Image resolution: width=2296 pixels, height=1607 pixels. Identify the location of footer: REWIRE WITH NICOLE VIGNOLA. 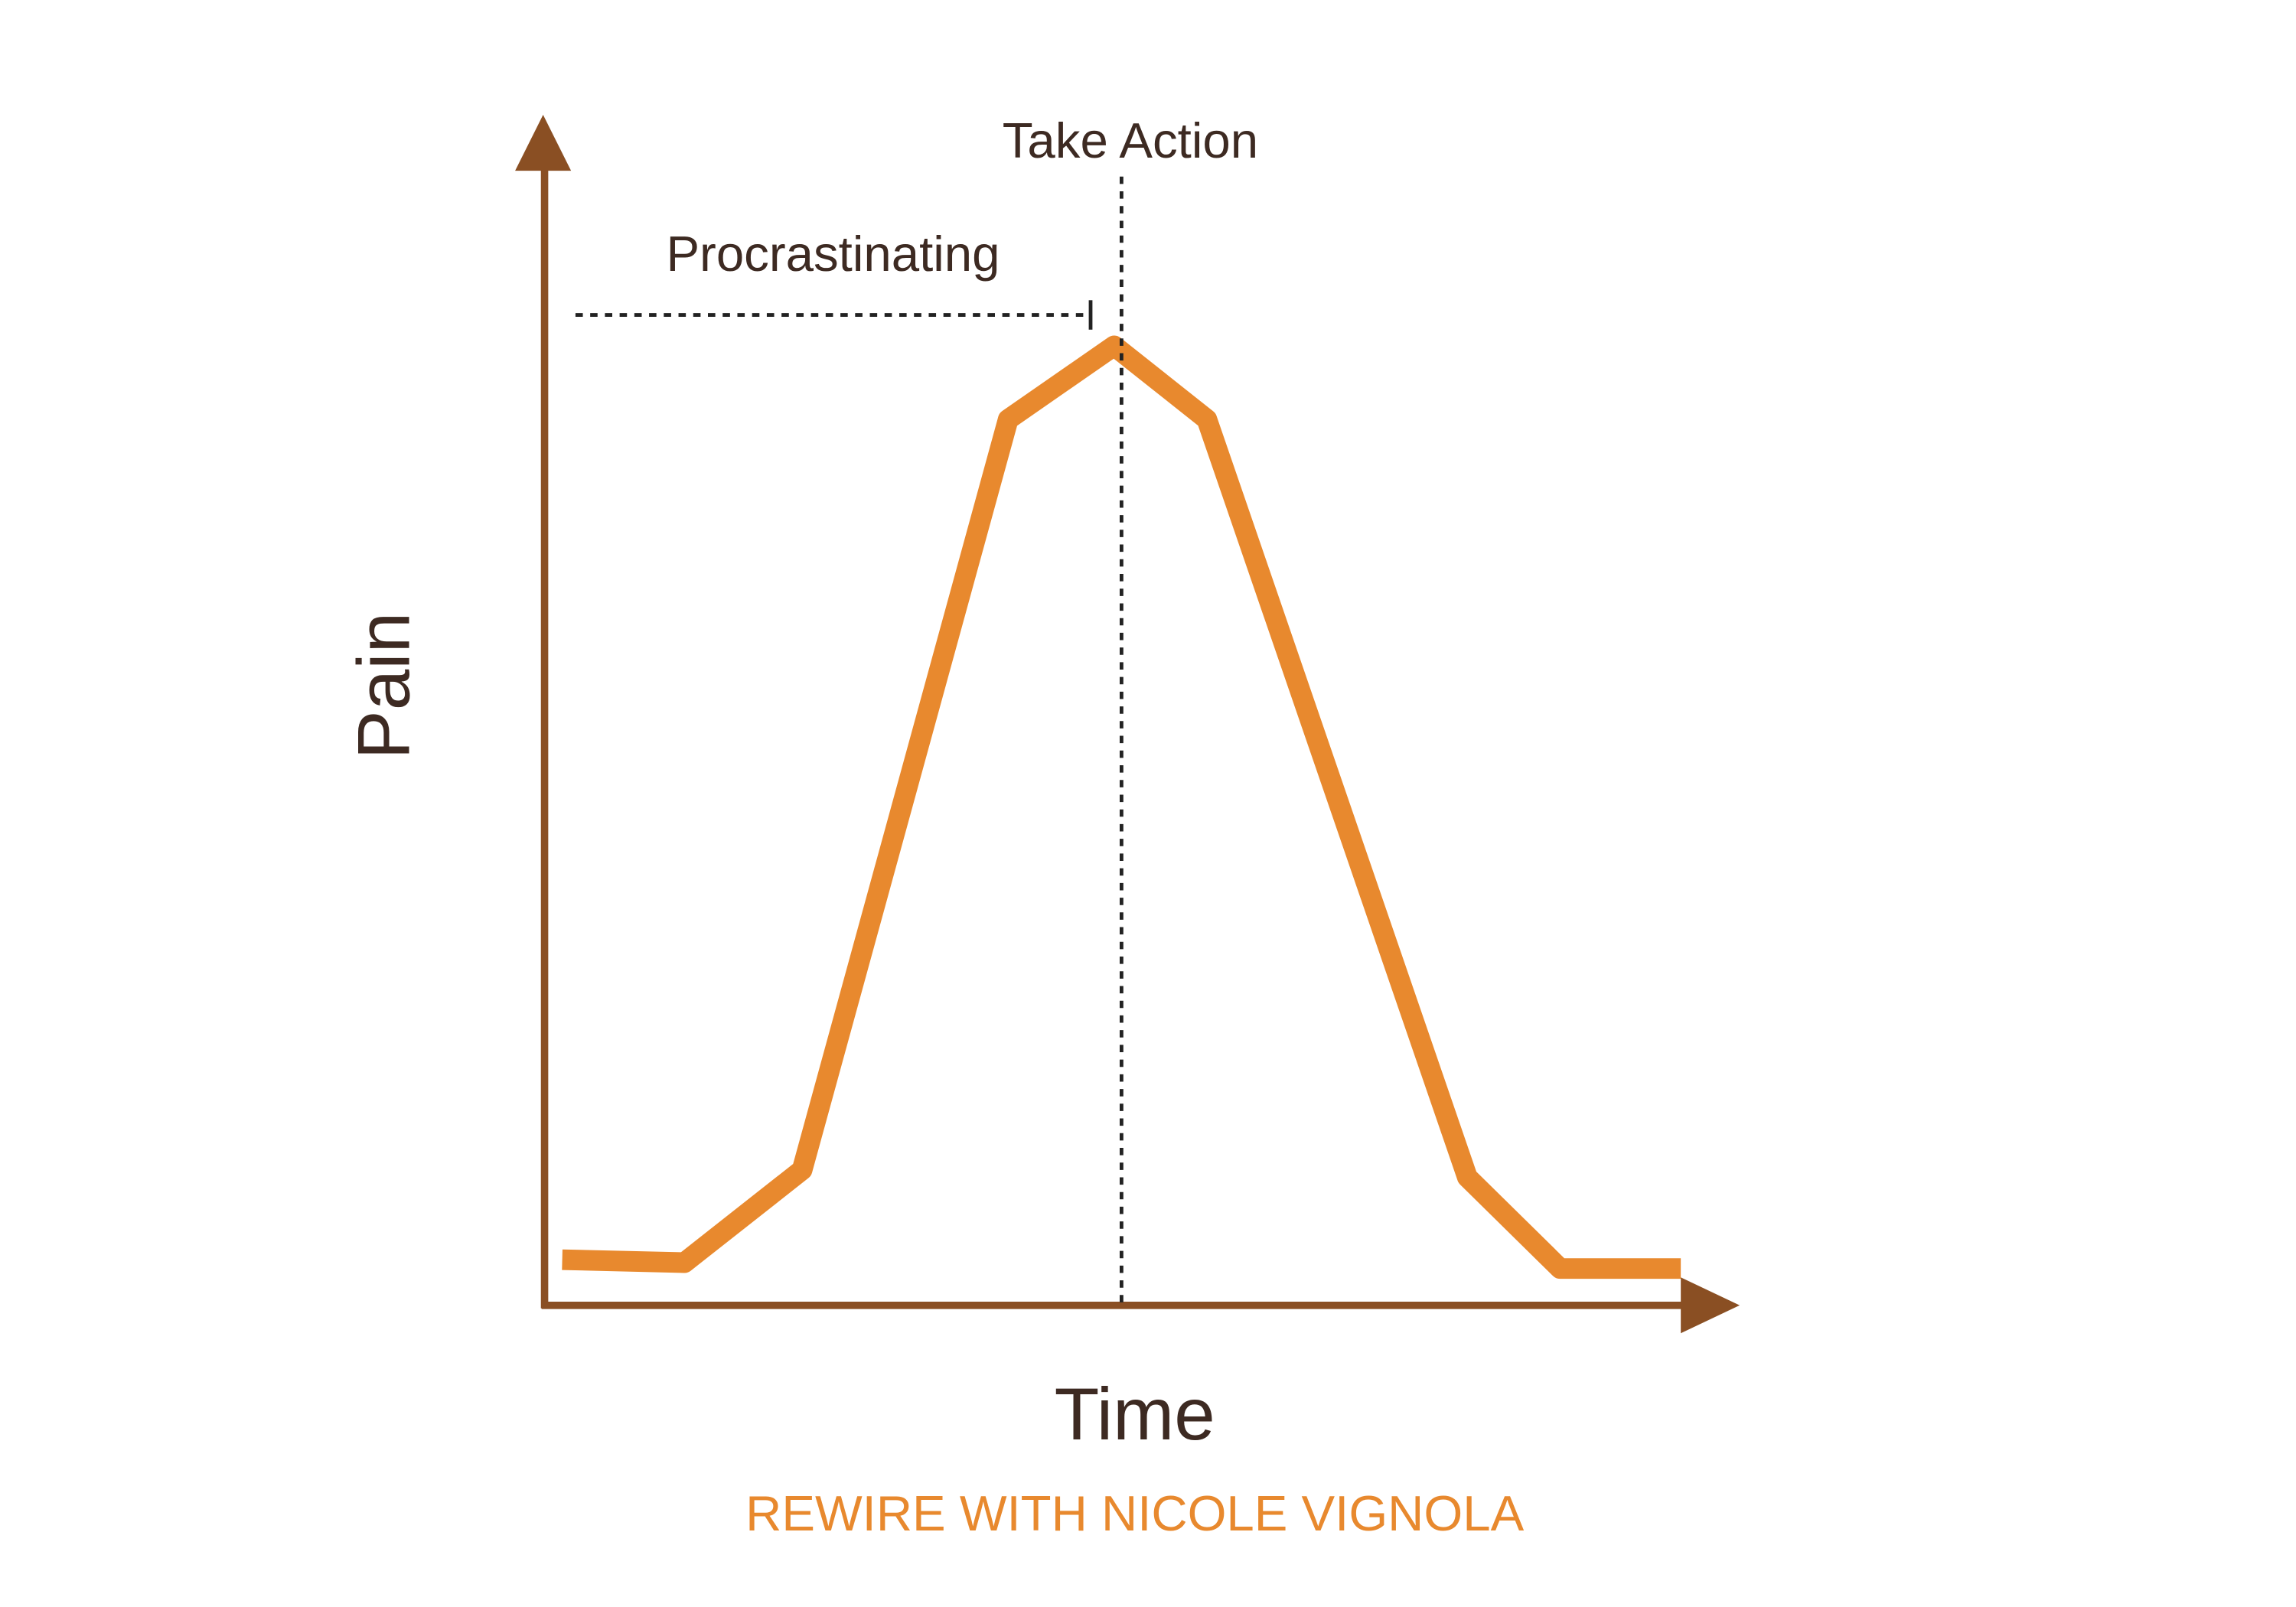
(1134, 1513).